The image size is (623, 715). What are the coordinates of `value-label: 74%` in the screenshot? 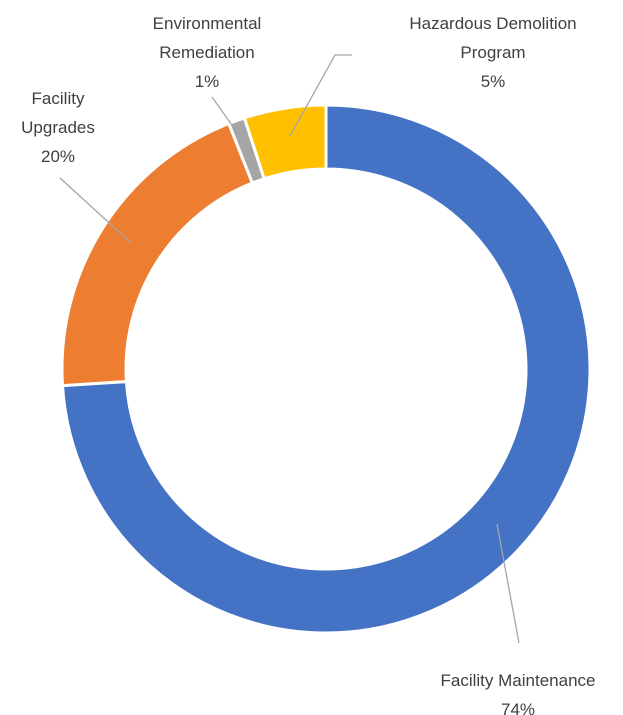 It's located at (518, 707).